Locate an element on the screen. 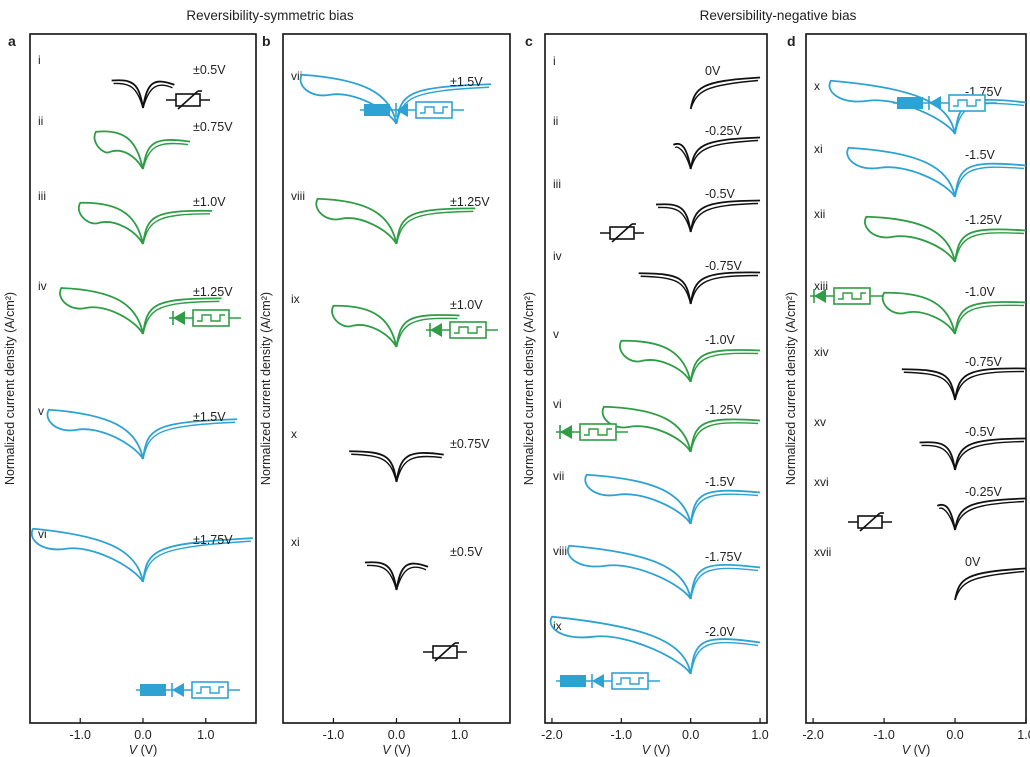 The image size is (1030, 757). panel-label: a is located at coordinates (12, 41).